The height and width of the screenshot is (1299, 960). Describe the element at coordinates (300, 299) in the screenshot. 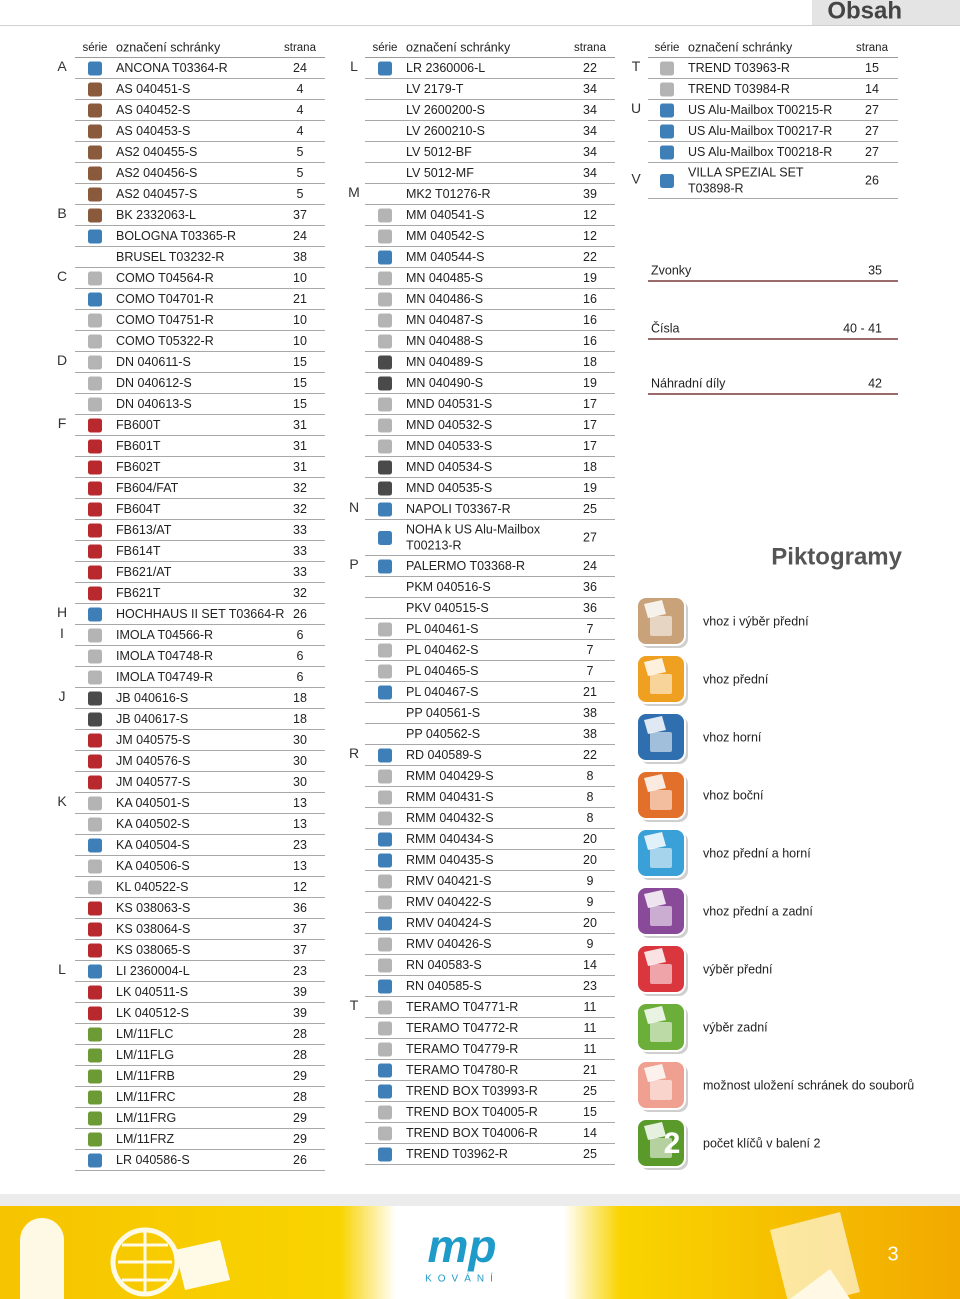

I see `page-ref: 21` at that location.